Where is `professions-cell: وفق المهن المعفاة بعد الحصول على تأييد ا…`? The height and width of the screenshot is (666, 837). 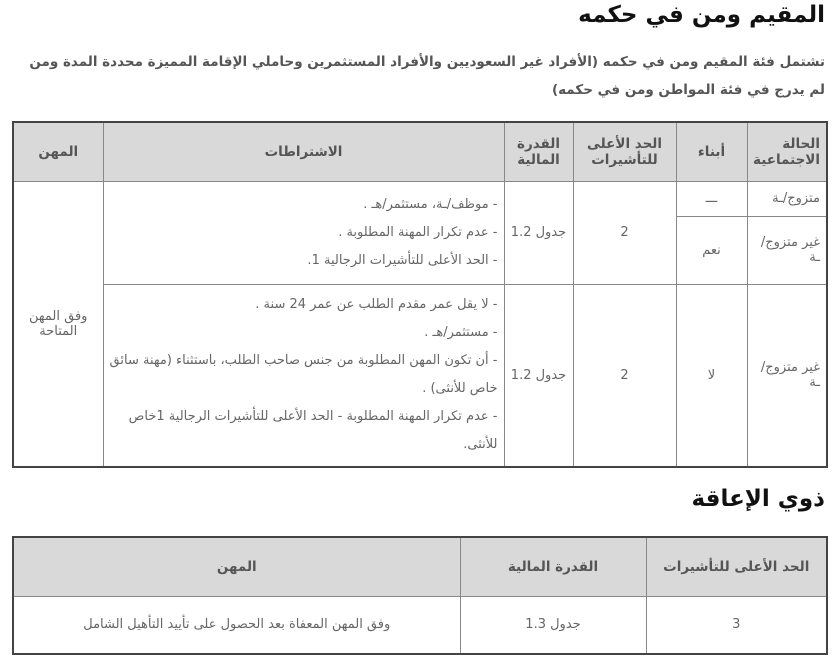 professions-cell: وفق المهن المعفاة بعد الحصول على تأييد ا… is located at coordinates (236, 625).